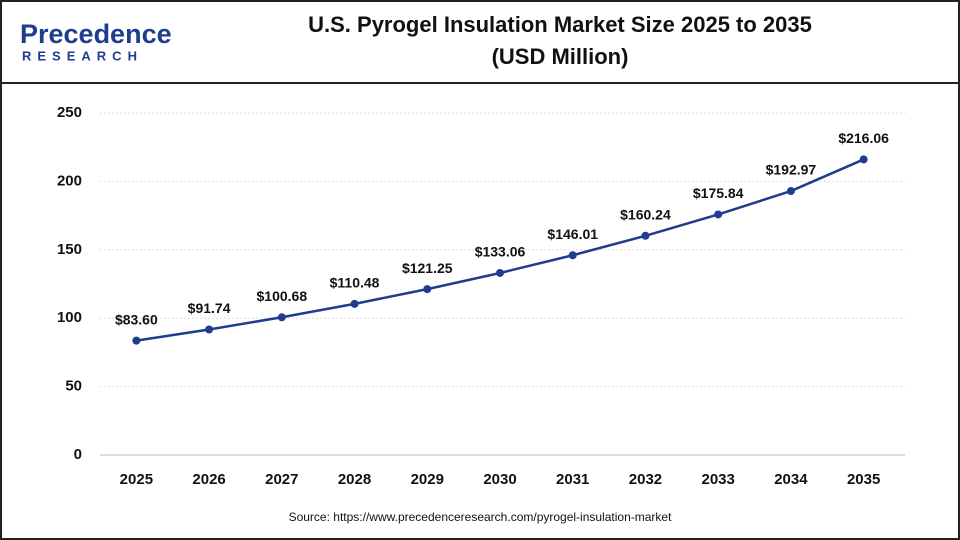 This screenshot has width=960, height=540. Describe the element at coordinates (427, 479) in the screenshot. I see `x-tick-label: 2029` at that location.